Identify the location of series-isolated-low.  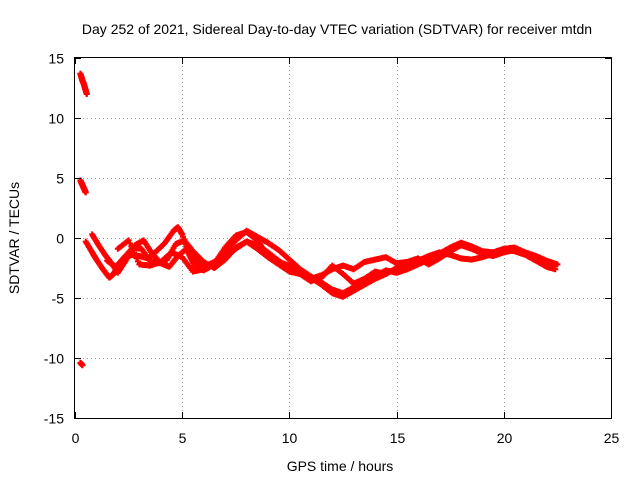
(81, 364).